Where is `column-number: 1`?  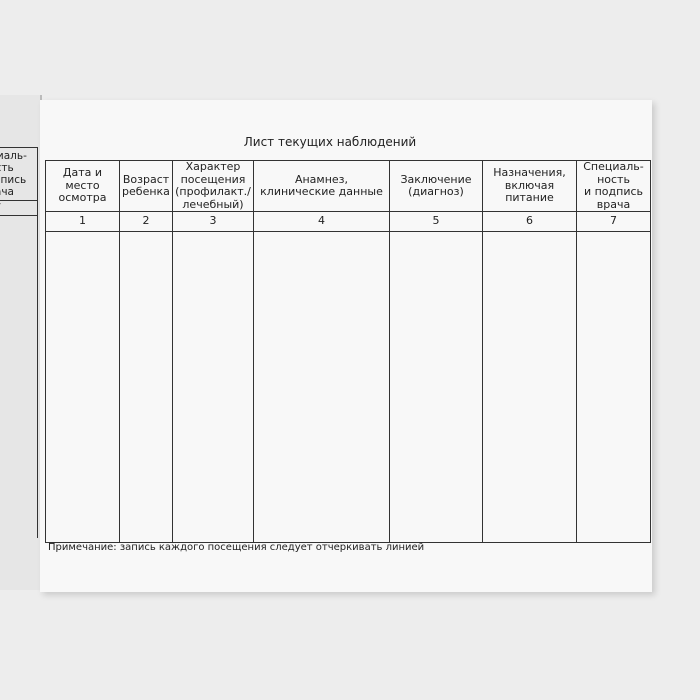
column-number: 1 is located at coordinates (82, 221).